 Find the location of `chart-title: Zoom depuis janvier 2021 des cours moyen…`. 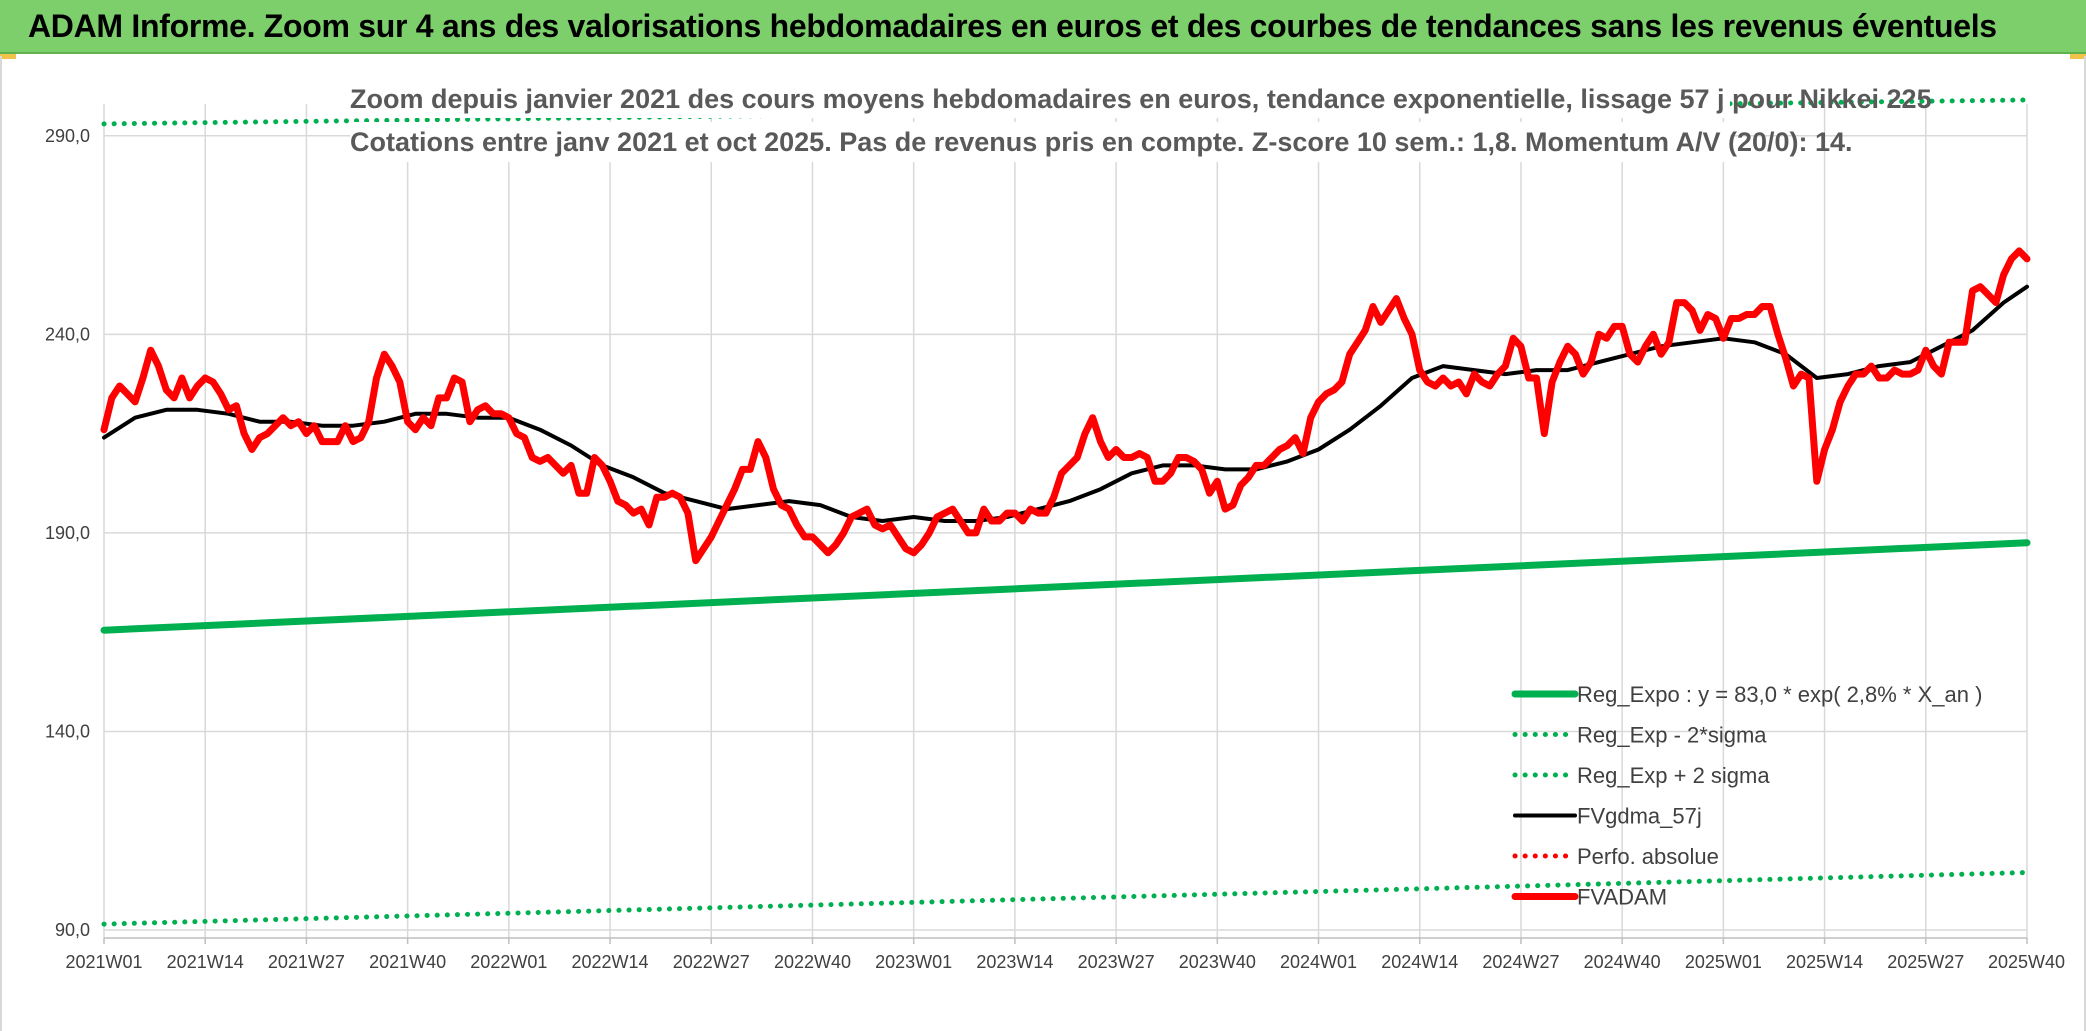

chart-title: Zoom depuis janvier 2021 des cours moyen… is located at coordinates (1141, 99).